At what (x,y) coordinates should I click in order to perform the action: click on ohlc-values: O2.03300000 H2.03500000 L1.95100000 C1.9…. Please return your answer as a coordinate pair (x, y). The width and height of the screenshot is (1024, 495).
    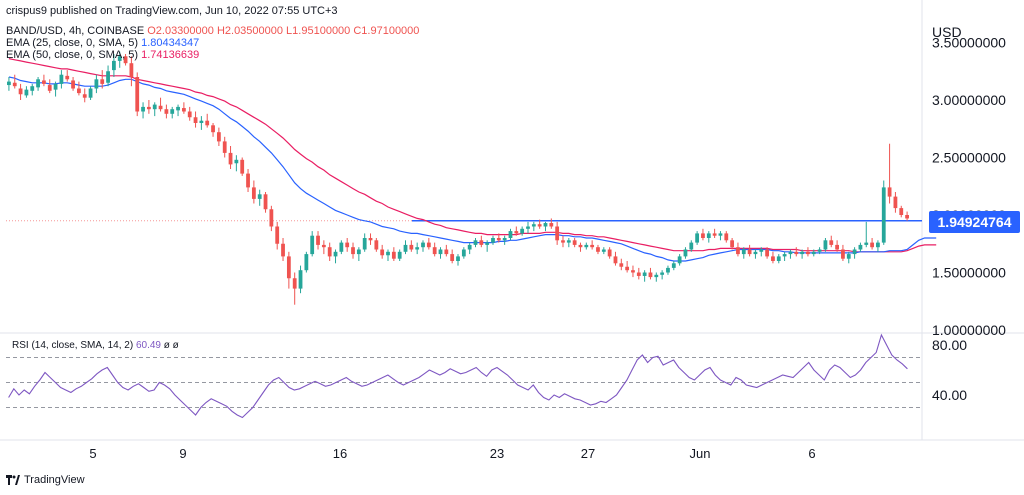
    Looking at the image, I should click on (283, 31).